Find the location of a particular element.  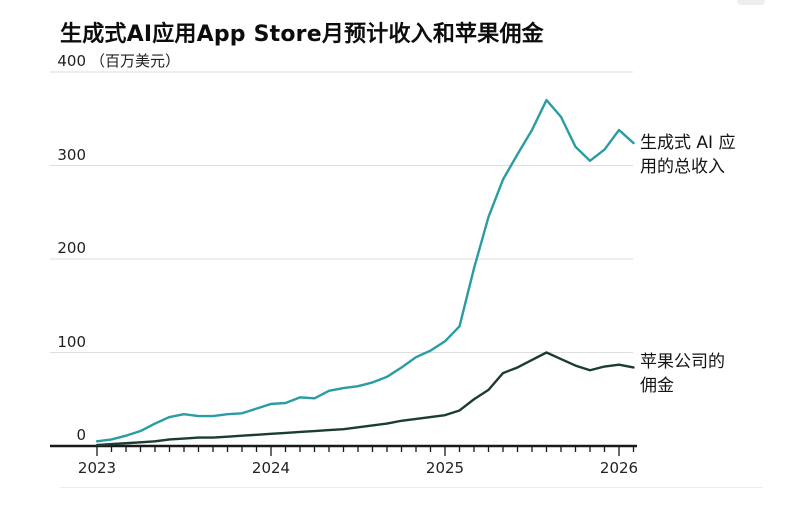

x-axis-label: 2024 is located at coordinates (271, 468).